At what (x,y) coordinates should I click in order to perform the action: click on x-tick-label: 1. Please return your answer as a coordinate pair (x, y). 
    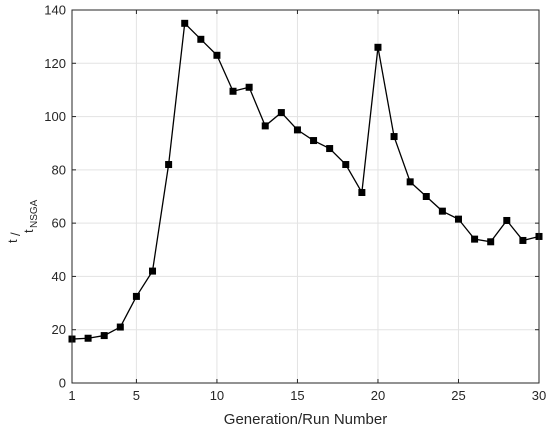
    Looking at the image, I should click on (71, 395).